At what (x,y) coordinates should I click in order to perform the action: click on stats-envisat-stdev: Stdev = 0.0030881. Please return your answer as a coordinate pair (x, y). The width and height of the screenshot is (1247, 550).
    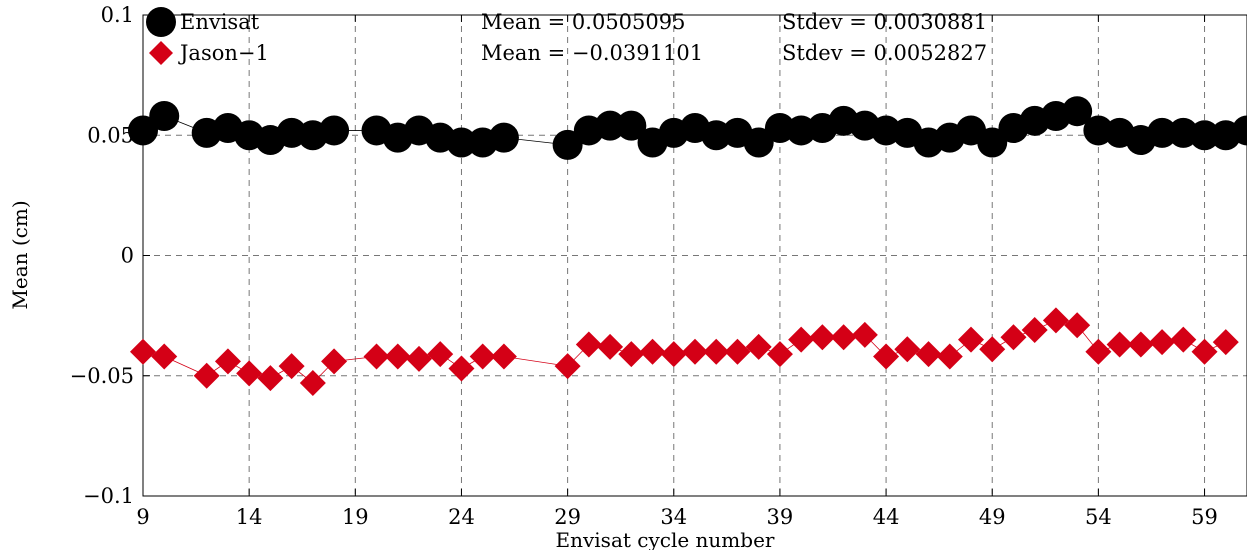
    Looking at the image, I should click on (884, 22).